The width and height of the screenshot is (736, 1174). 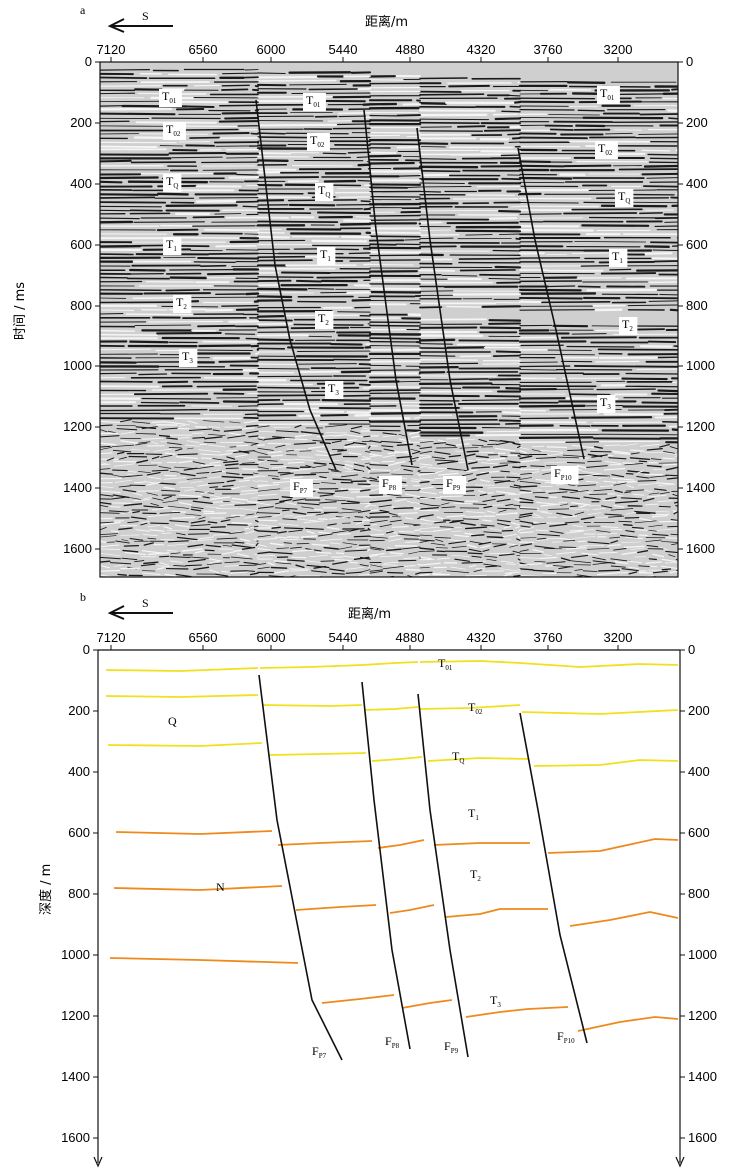 I want to click on panel-b-horizon-label-main: T, so click(x=472, y=813).